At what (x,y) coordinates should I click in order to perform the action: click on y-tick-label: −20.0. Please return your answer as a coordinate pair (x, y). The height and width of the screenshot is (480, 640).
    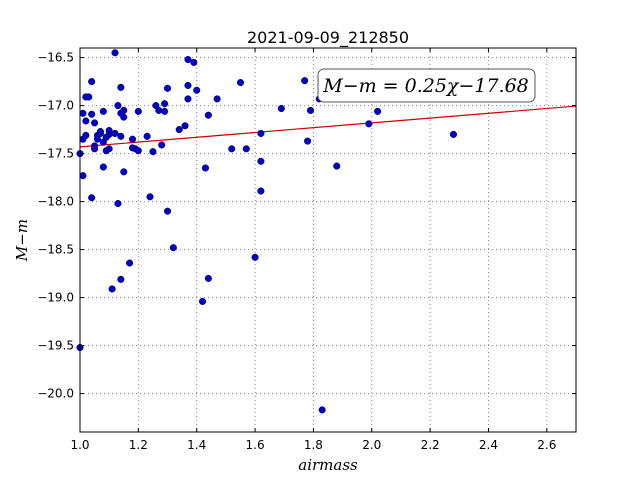
    Looking at the image, I should click on (55, 394).